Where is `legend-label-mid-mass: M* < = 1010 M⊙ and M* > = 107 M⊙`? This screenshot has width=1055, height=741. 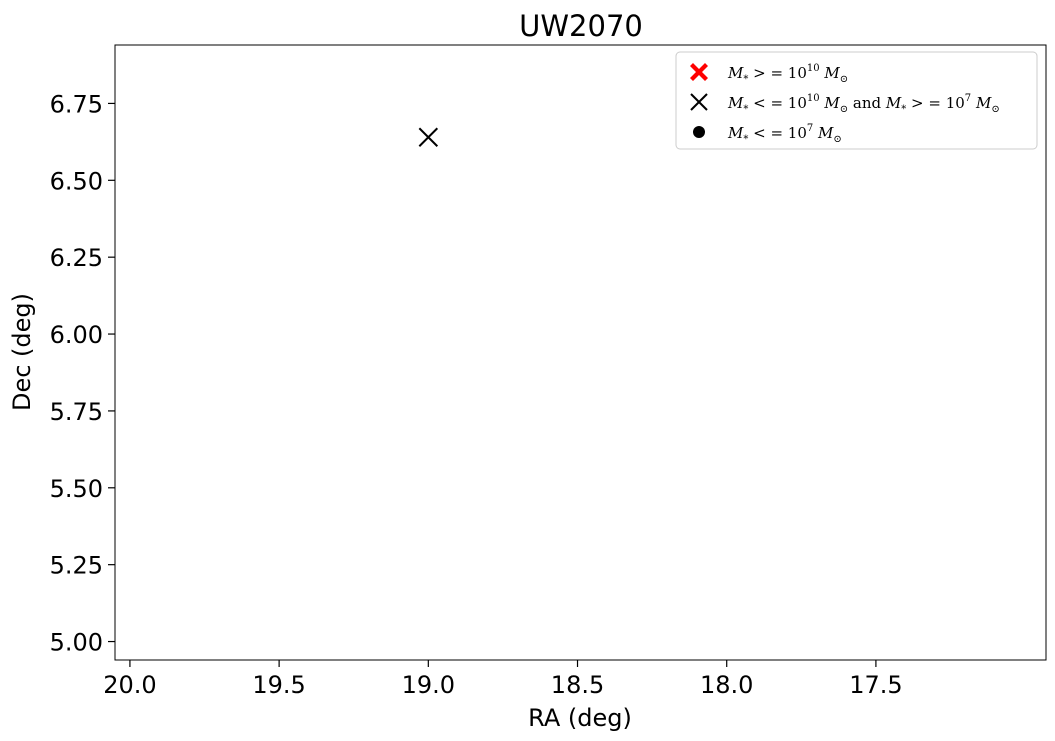 legend-label-mid-mass: M* < = 1010 M⊙ and M* > = 107 M⊙ is located at coordinates (863, 104).